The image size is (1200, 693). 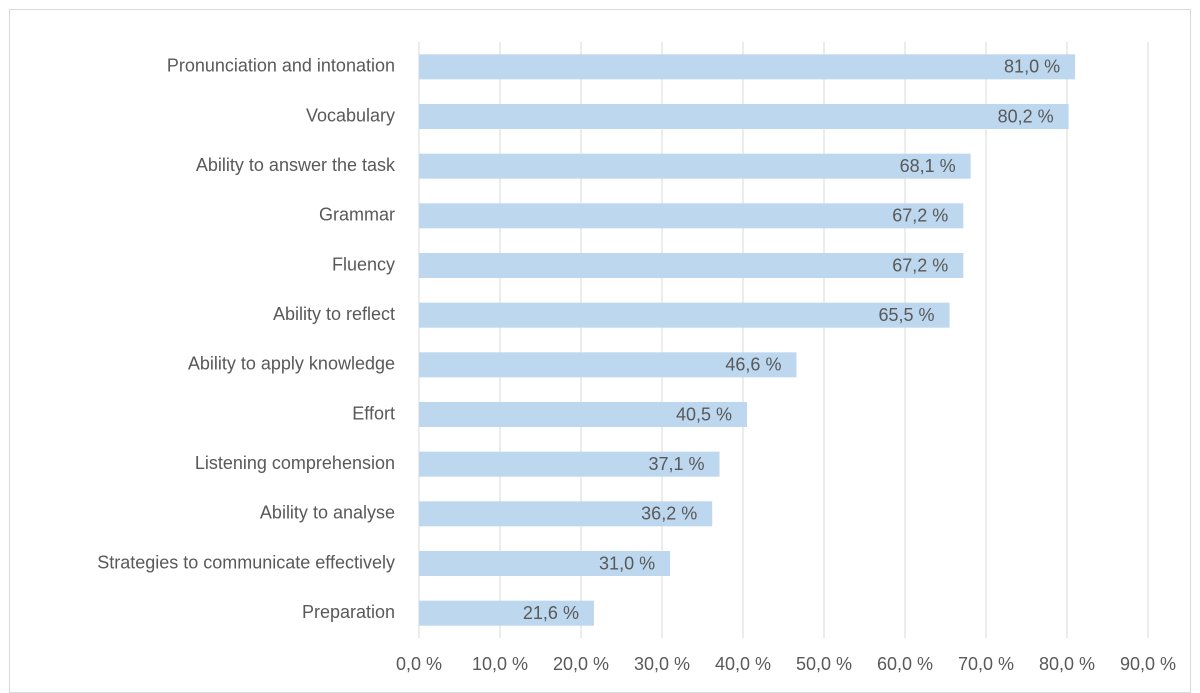 What do you see at coordinates (753, 365) in the screenshot?
I see `data-label: 46,6 %` at bounding box center [753, 365].